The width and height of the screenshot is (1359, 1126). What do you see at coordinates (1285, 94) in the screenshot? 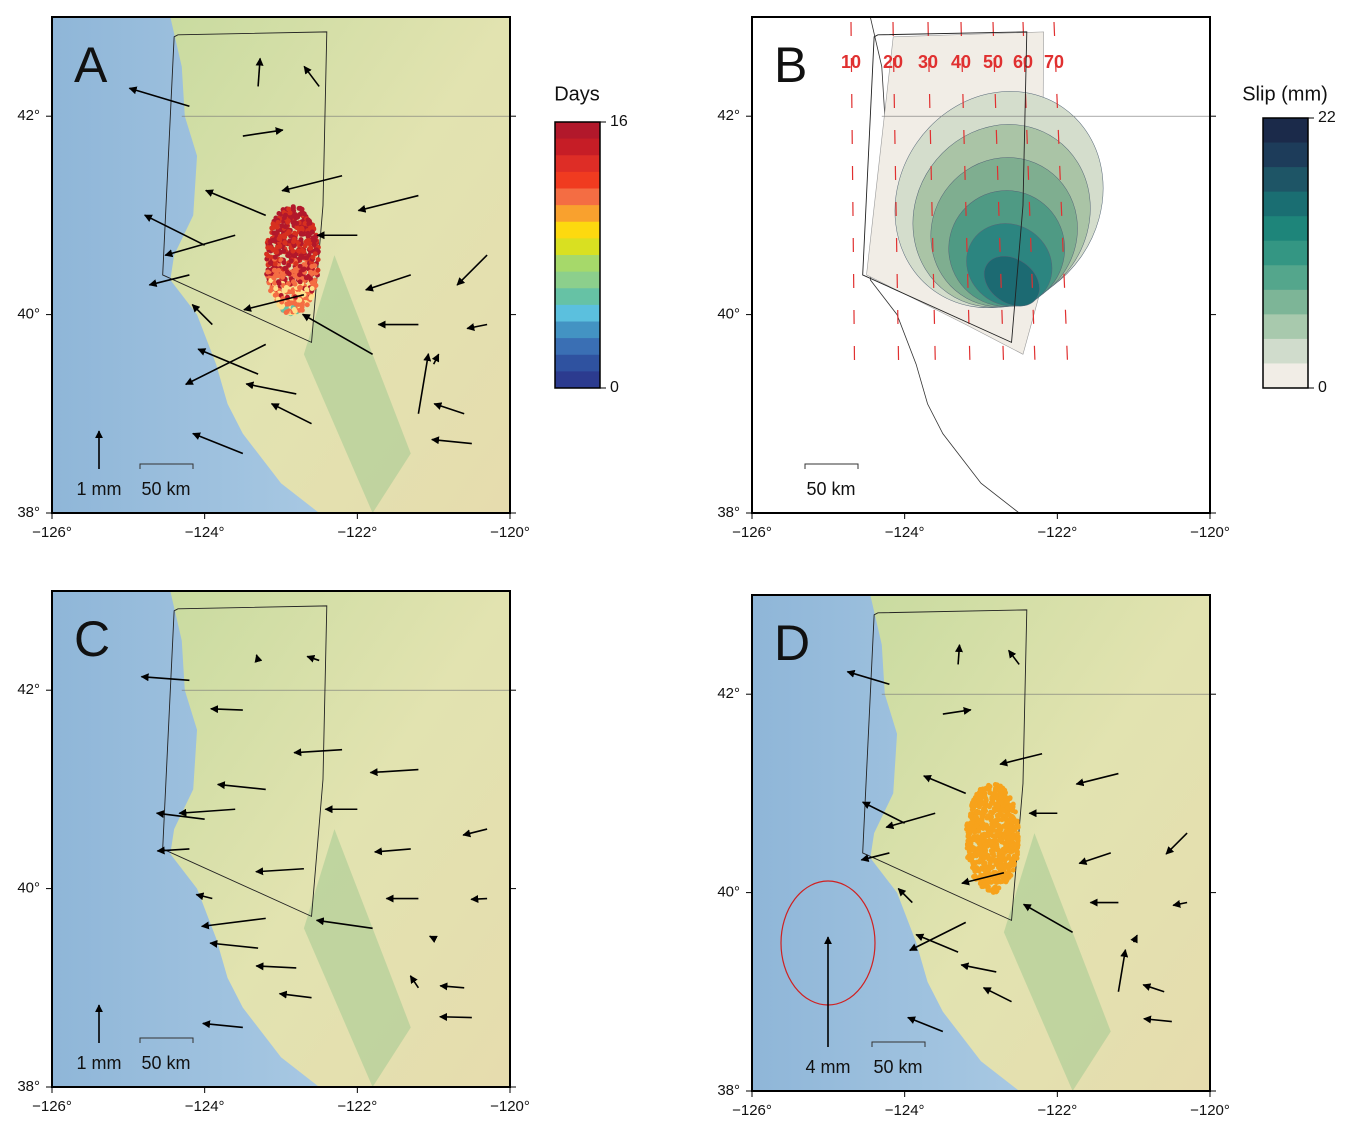
I see `colorbar-title: Slip (mm)` at bounding box center [1285, 94].